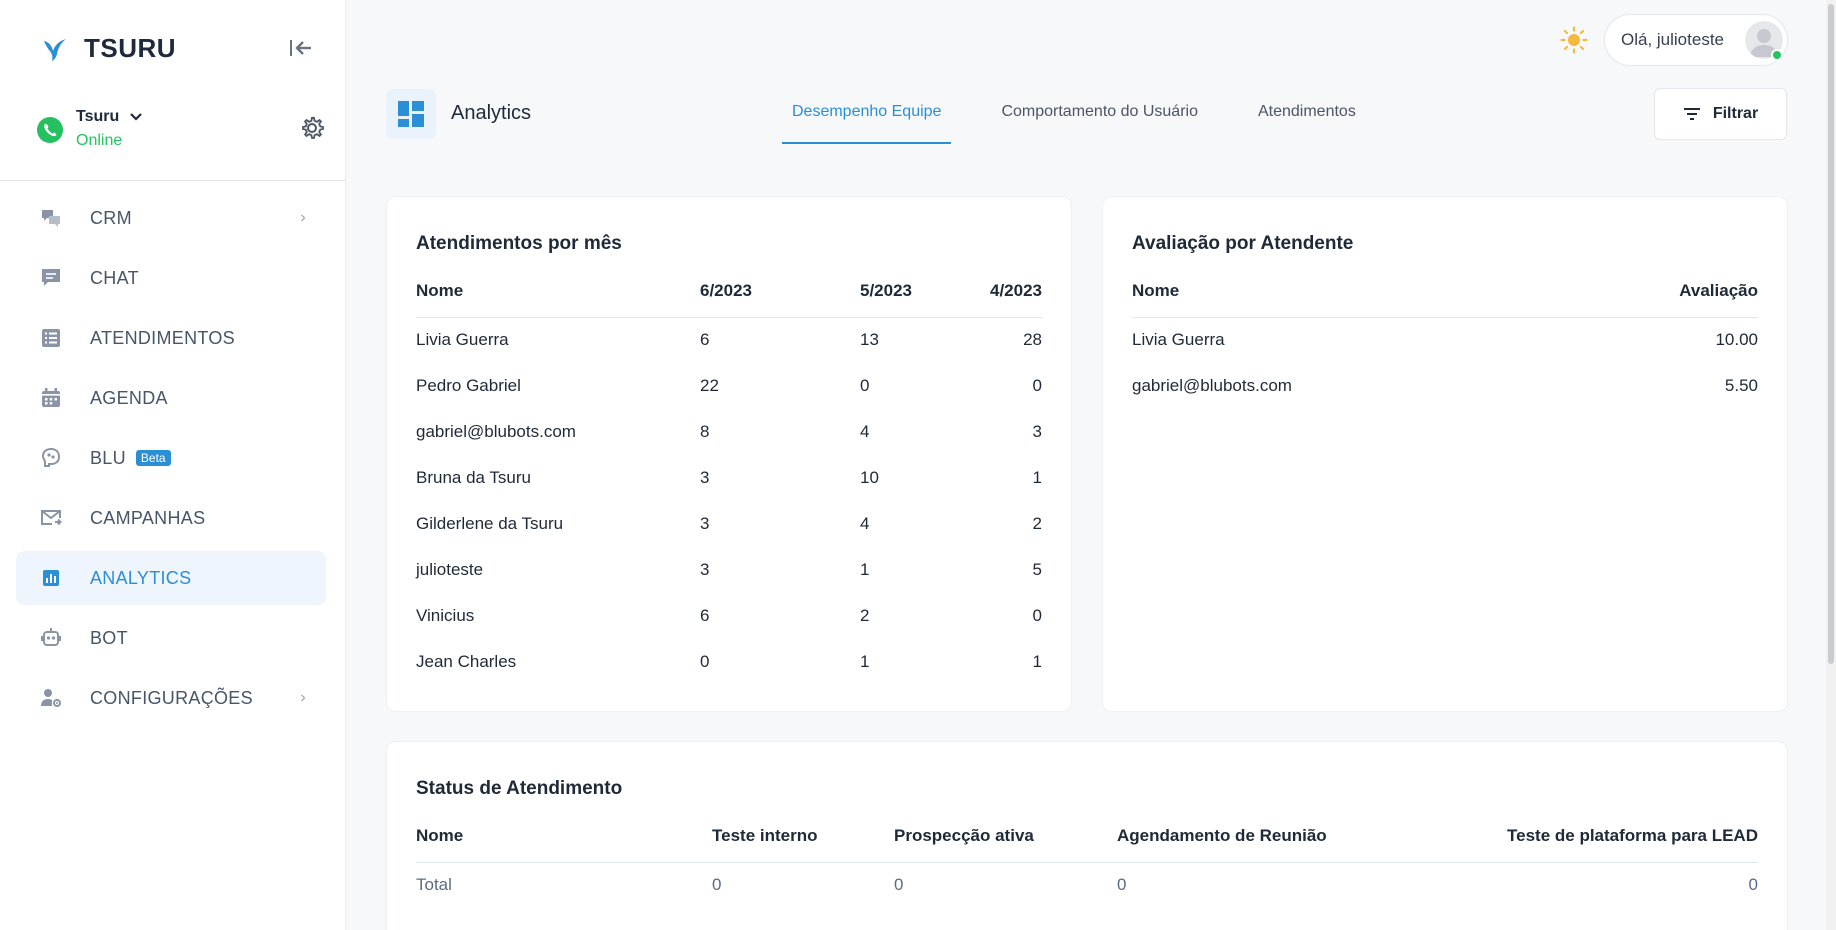 Image resolution: width=1836 pixels, height=930 pixels. I want to click on account-name-dropdown: Tsuru, so click(109, 117).